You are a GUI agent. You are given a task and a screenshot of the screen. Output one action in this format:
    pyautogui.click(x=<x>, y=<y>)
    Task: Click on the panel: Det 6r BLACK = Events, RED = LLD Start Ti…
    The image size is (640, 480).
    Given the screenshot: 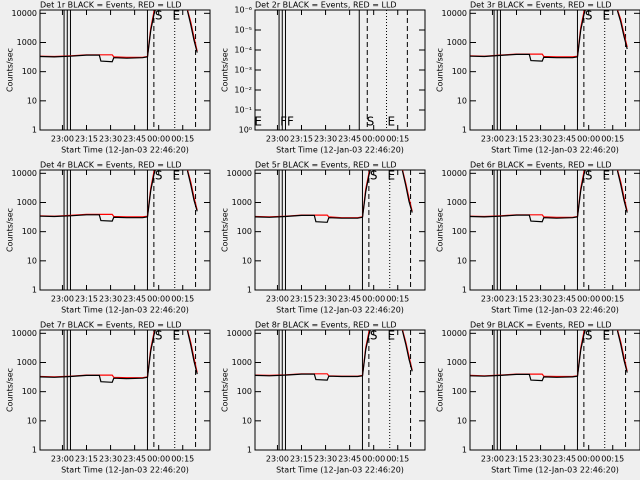 What is the action you would take?
    pyautogui.click(x=538, y=238)
    